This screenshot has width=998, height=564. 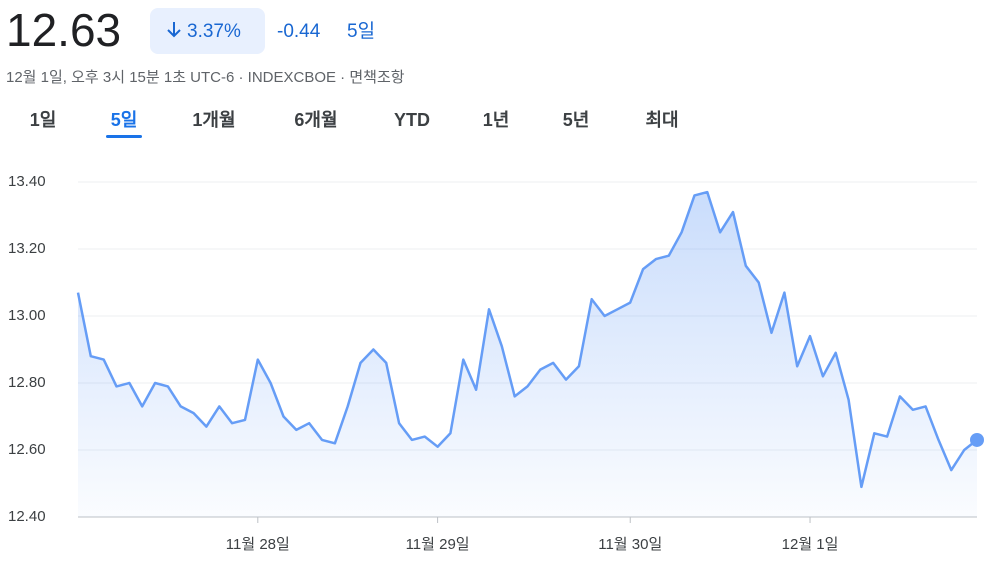 I want to click on y-tick-label: 13.00, so click(x=27, y=315).